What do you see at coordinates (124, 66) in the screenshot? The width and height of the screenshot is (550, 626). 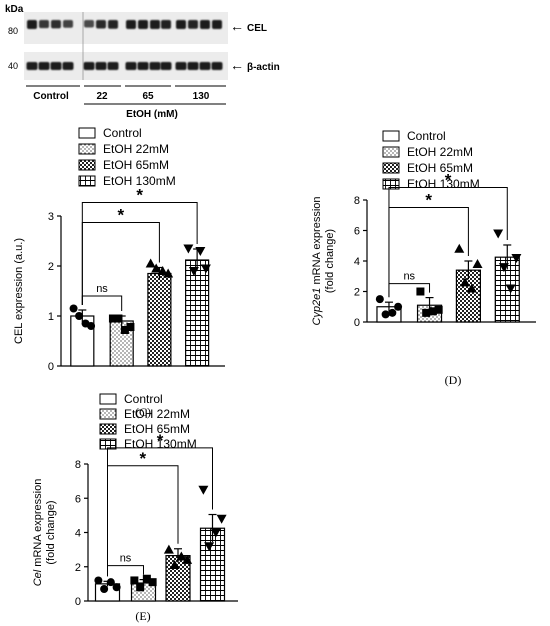 I see `actin-band-row` at bounding box center [124, 66].